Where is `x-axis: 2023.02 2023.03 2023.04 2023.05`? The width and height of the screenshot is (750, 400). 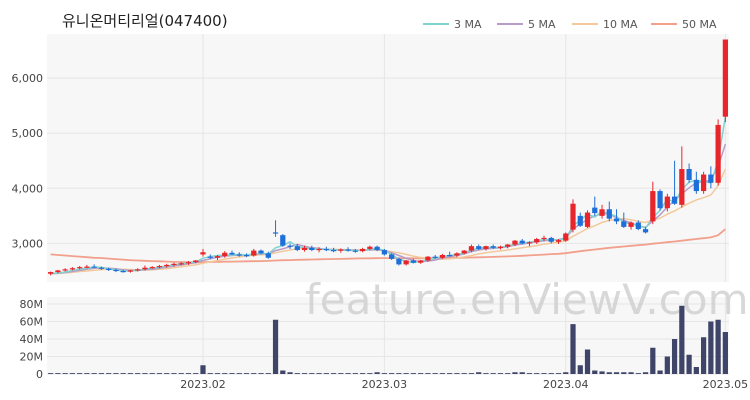 x-axis: 2023.02 2023.03 2023.04 2023.05 is located at coordinates (464, 384).